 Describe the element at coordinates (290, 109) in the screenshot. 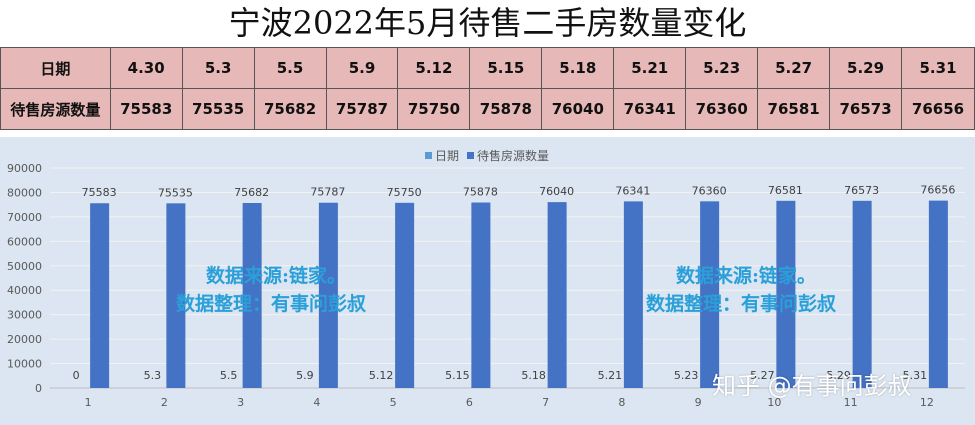

I see `table-cell-count: 75682` at that location.